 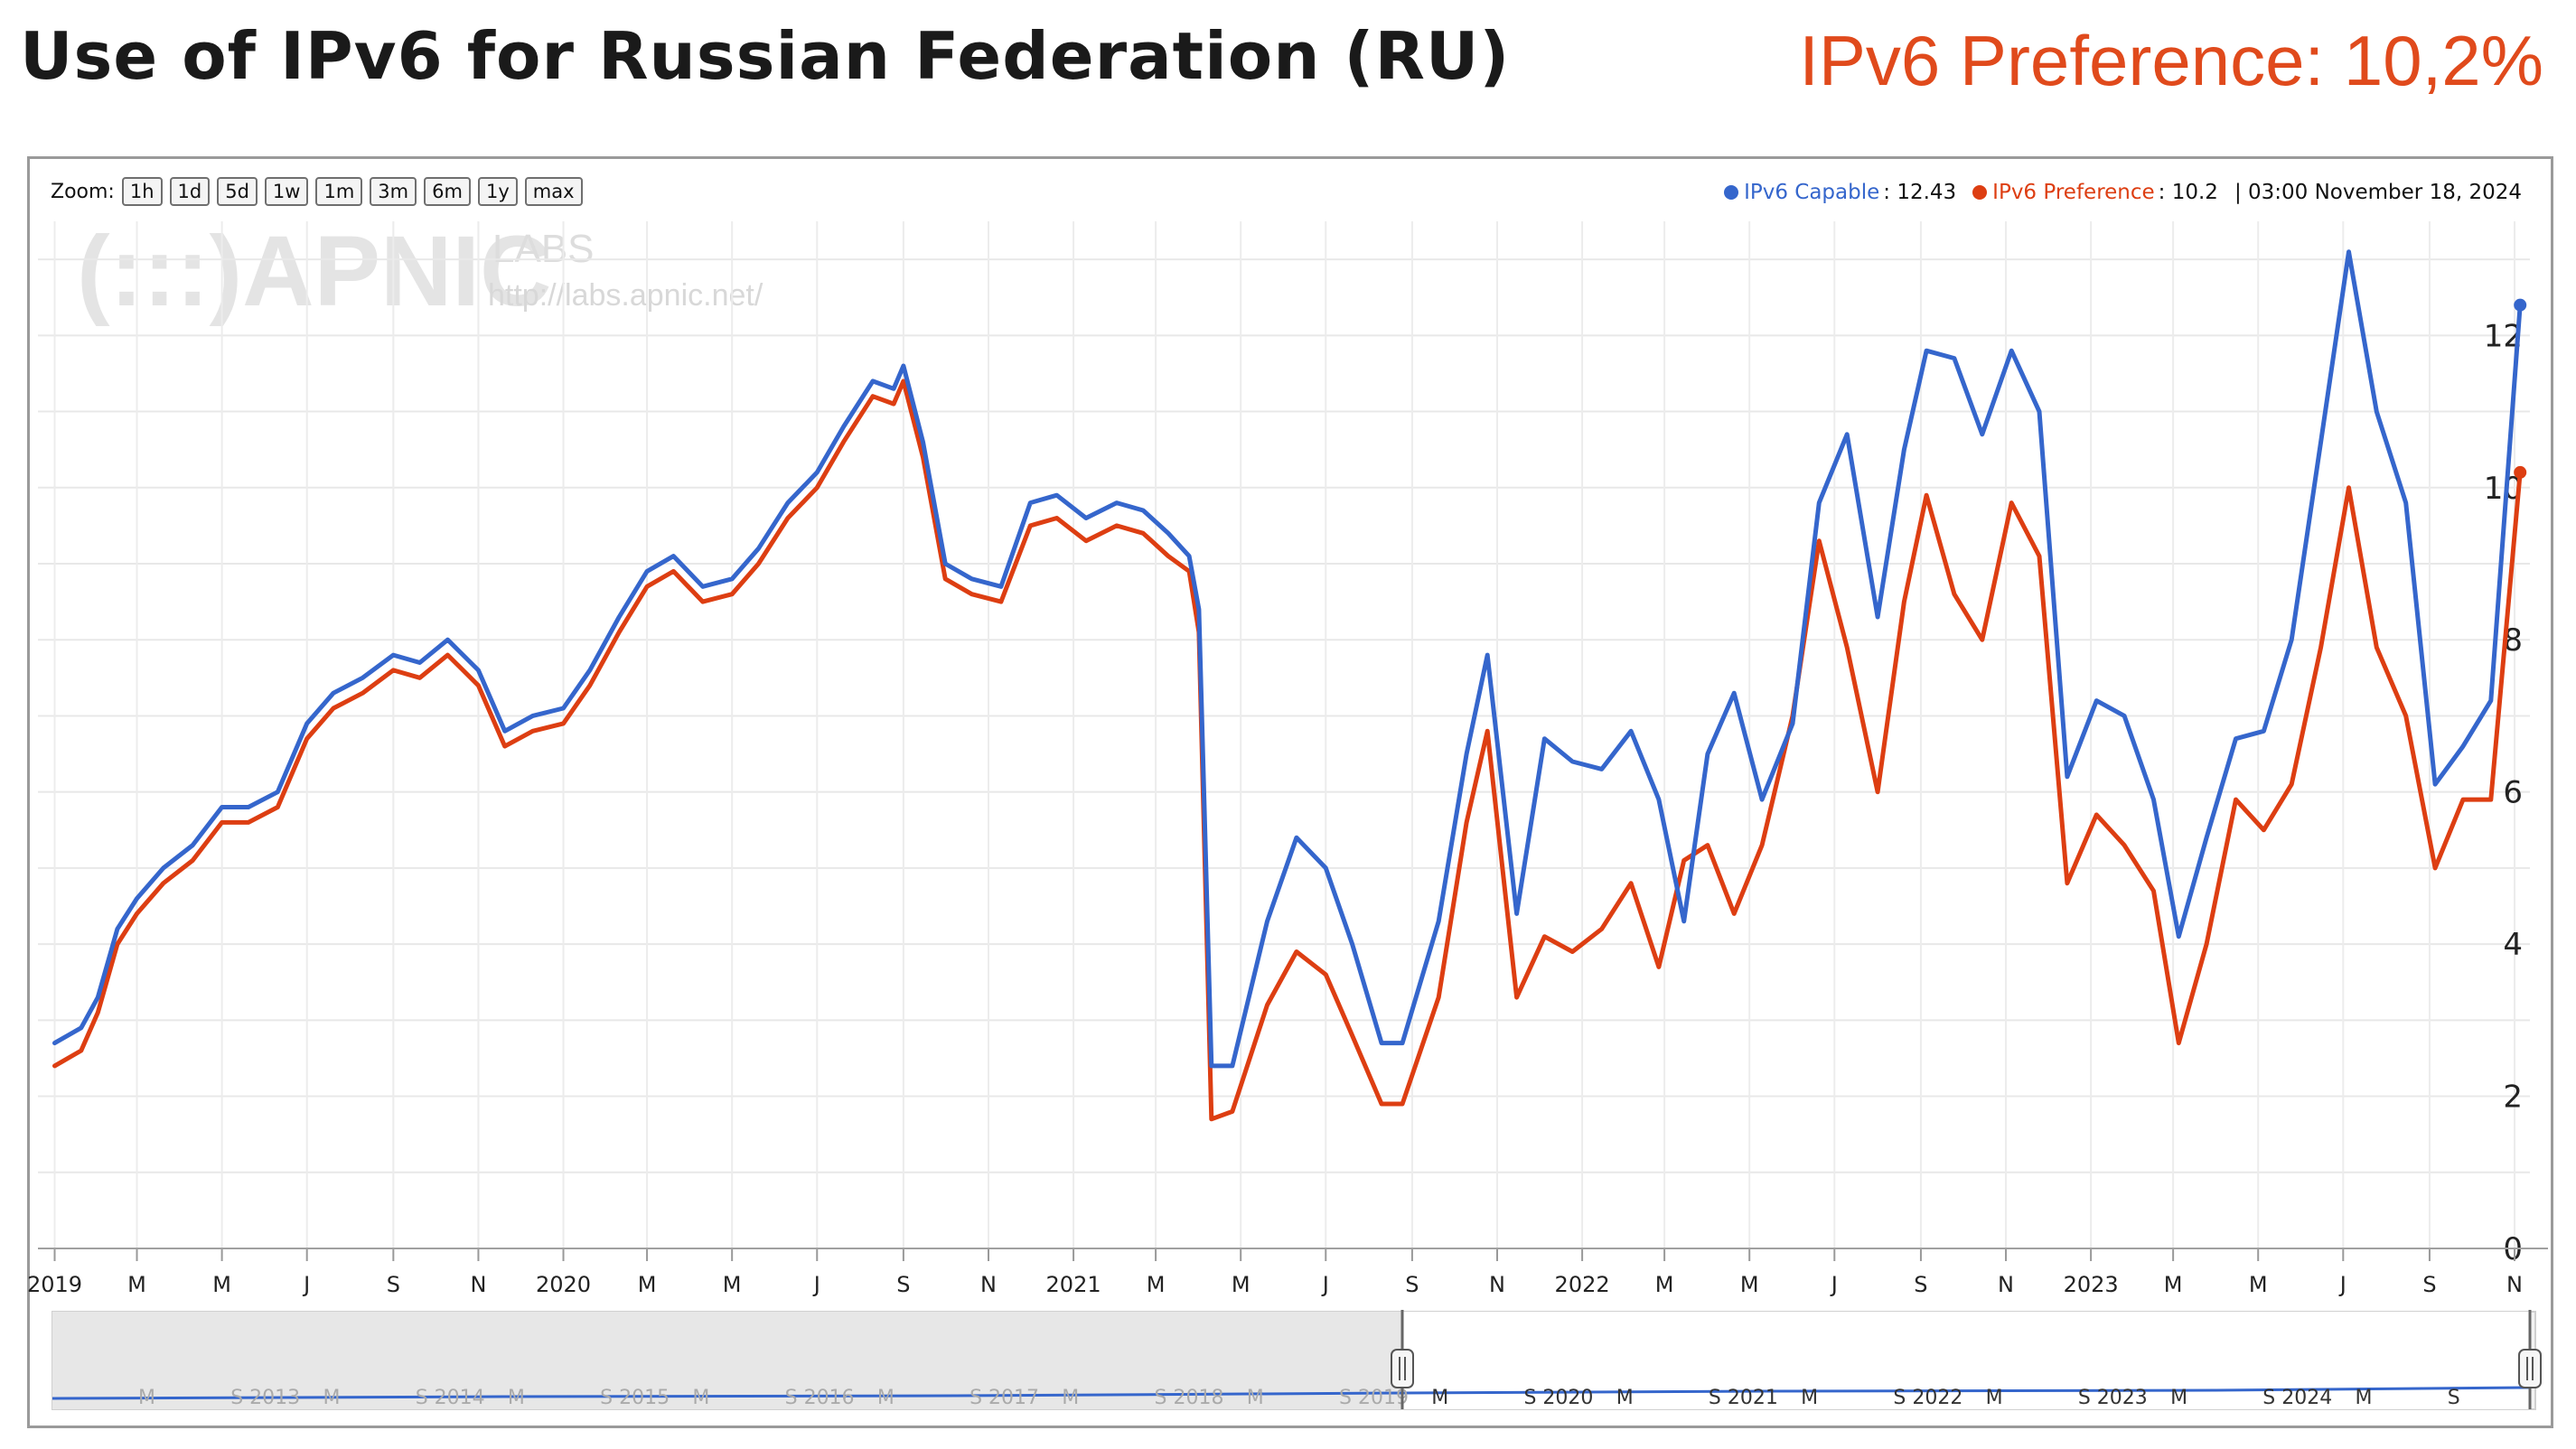 What do you see at coordinates (2297, 1398) in the screenshot?
I see `navigator-label: S 2024` at bounding box center [2297, 1398].